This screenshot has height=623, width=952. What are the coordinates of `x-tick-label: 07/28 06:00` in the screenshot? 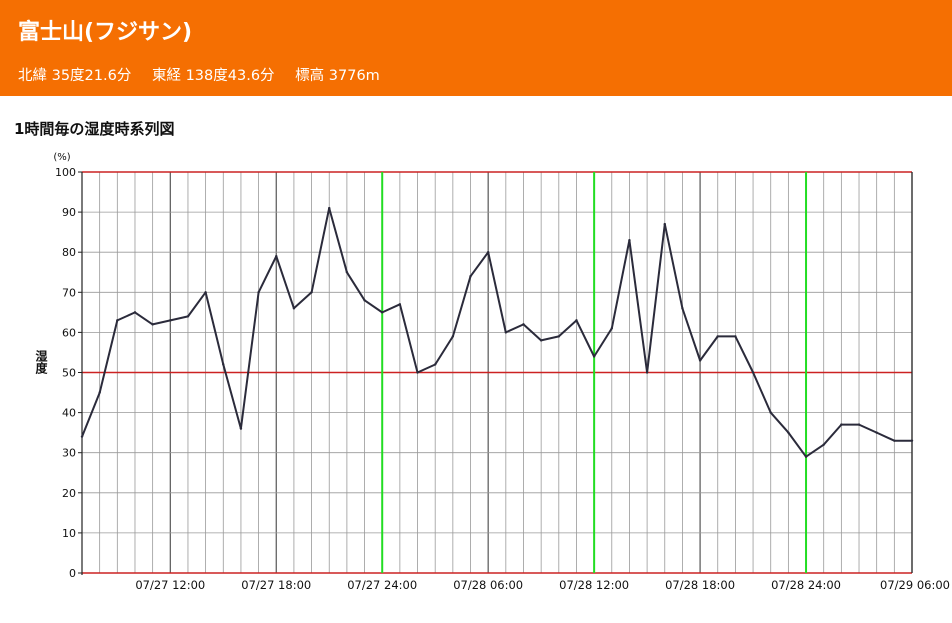 It's located at (488, 585).